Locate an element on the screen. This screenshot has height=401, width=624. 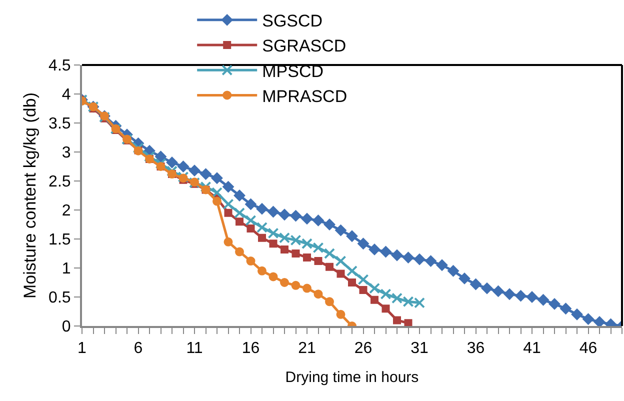
y-tick-label: 3 is located at coordinates (66, 153).